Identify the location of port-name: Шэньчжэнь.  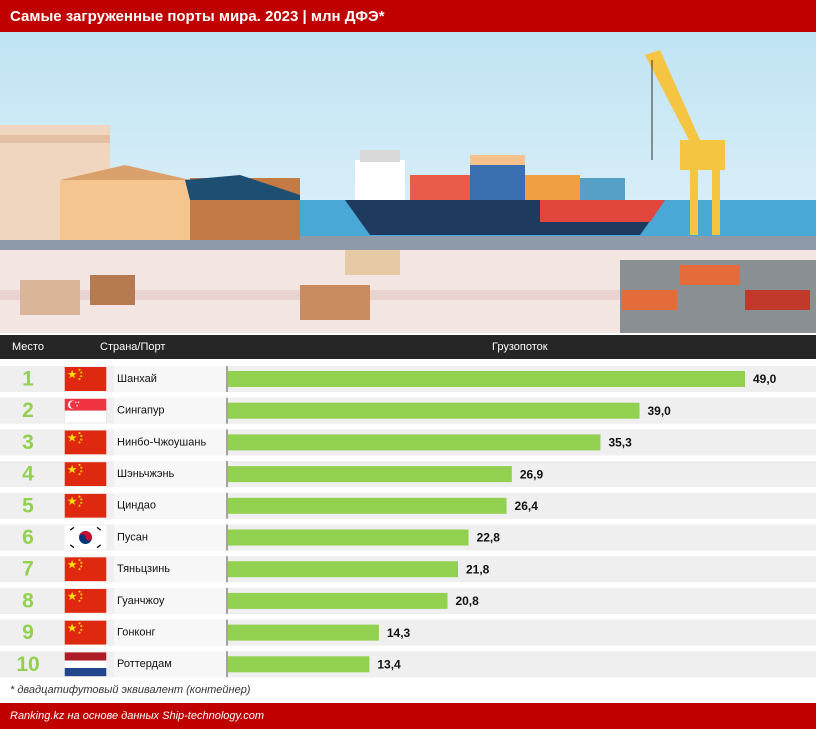
(146, 474).